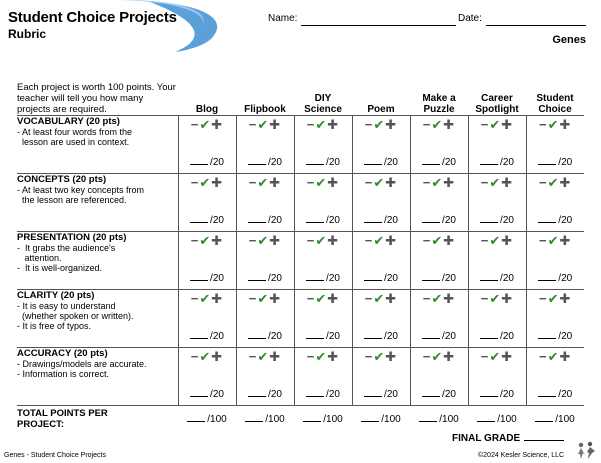 Image resolution: width=601 pixels, height=463 pixels. I want to click on total-blank-line, so click(254, 421).